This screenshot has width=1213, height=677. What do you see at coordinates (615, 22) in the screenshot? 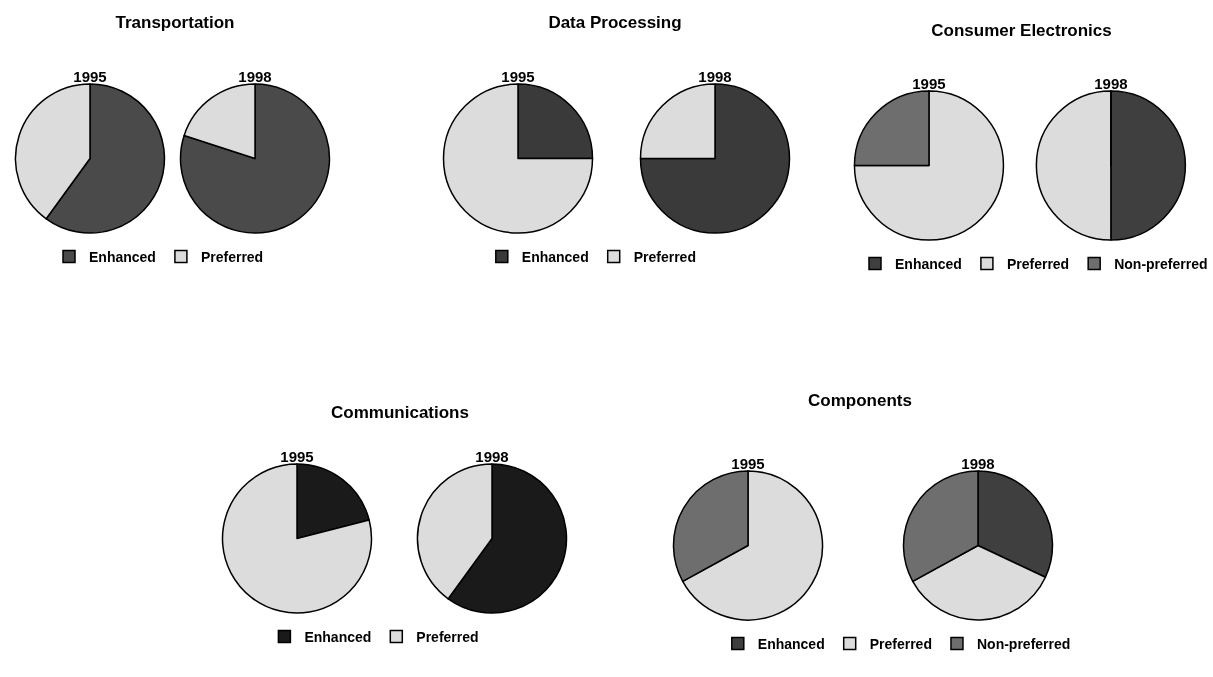
I see `chart-title: Data Processing` at bounding box center [615, 22].